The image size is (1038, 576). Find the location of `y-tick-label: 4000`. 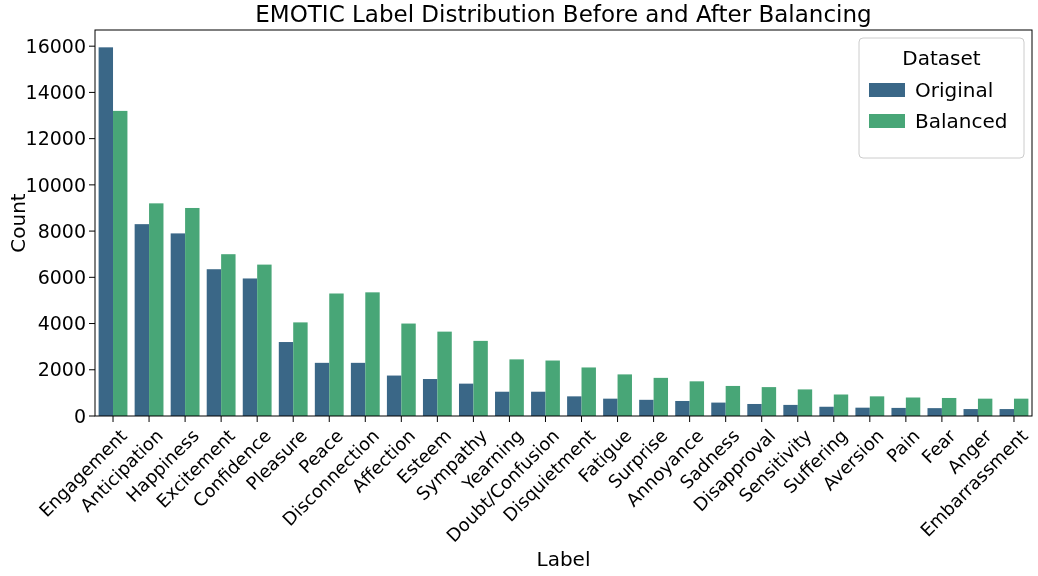

y-tick-label: 4000 is located at coordinates (61, 323).